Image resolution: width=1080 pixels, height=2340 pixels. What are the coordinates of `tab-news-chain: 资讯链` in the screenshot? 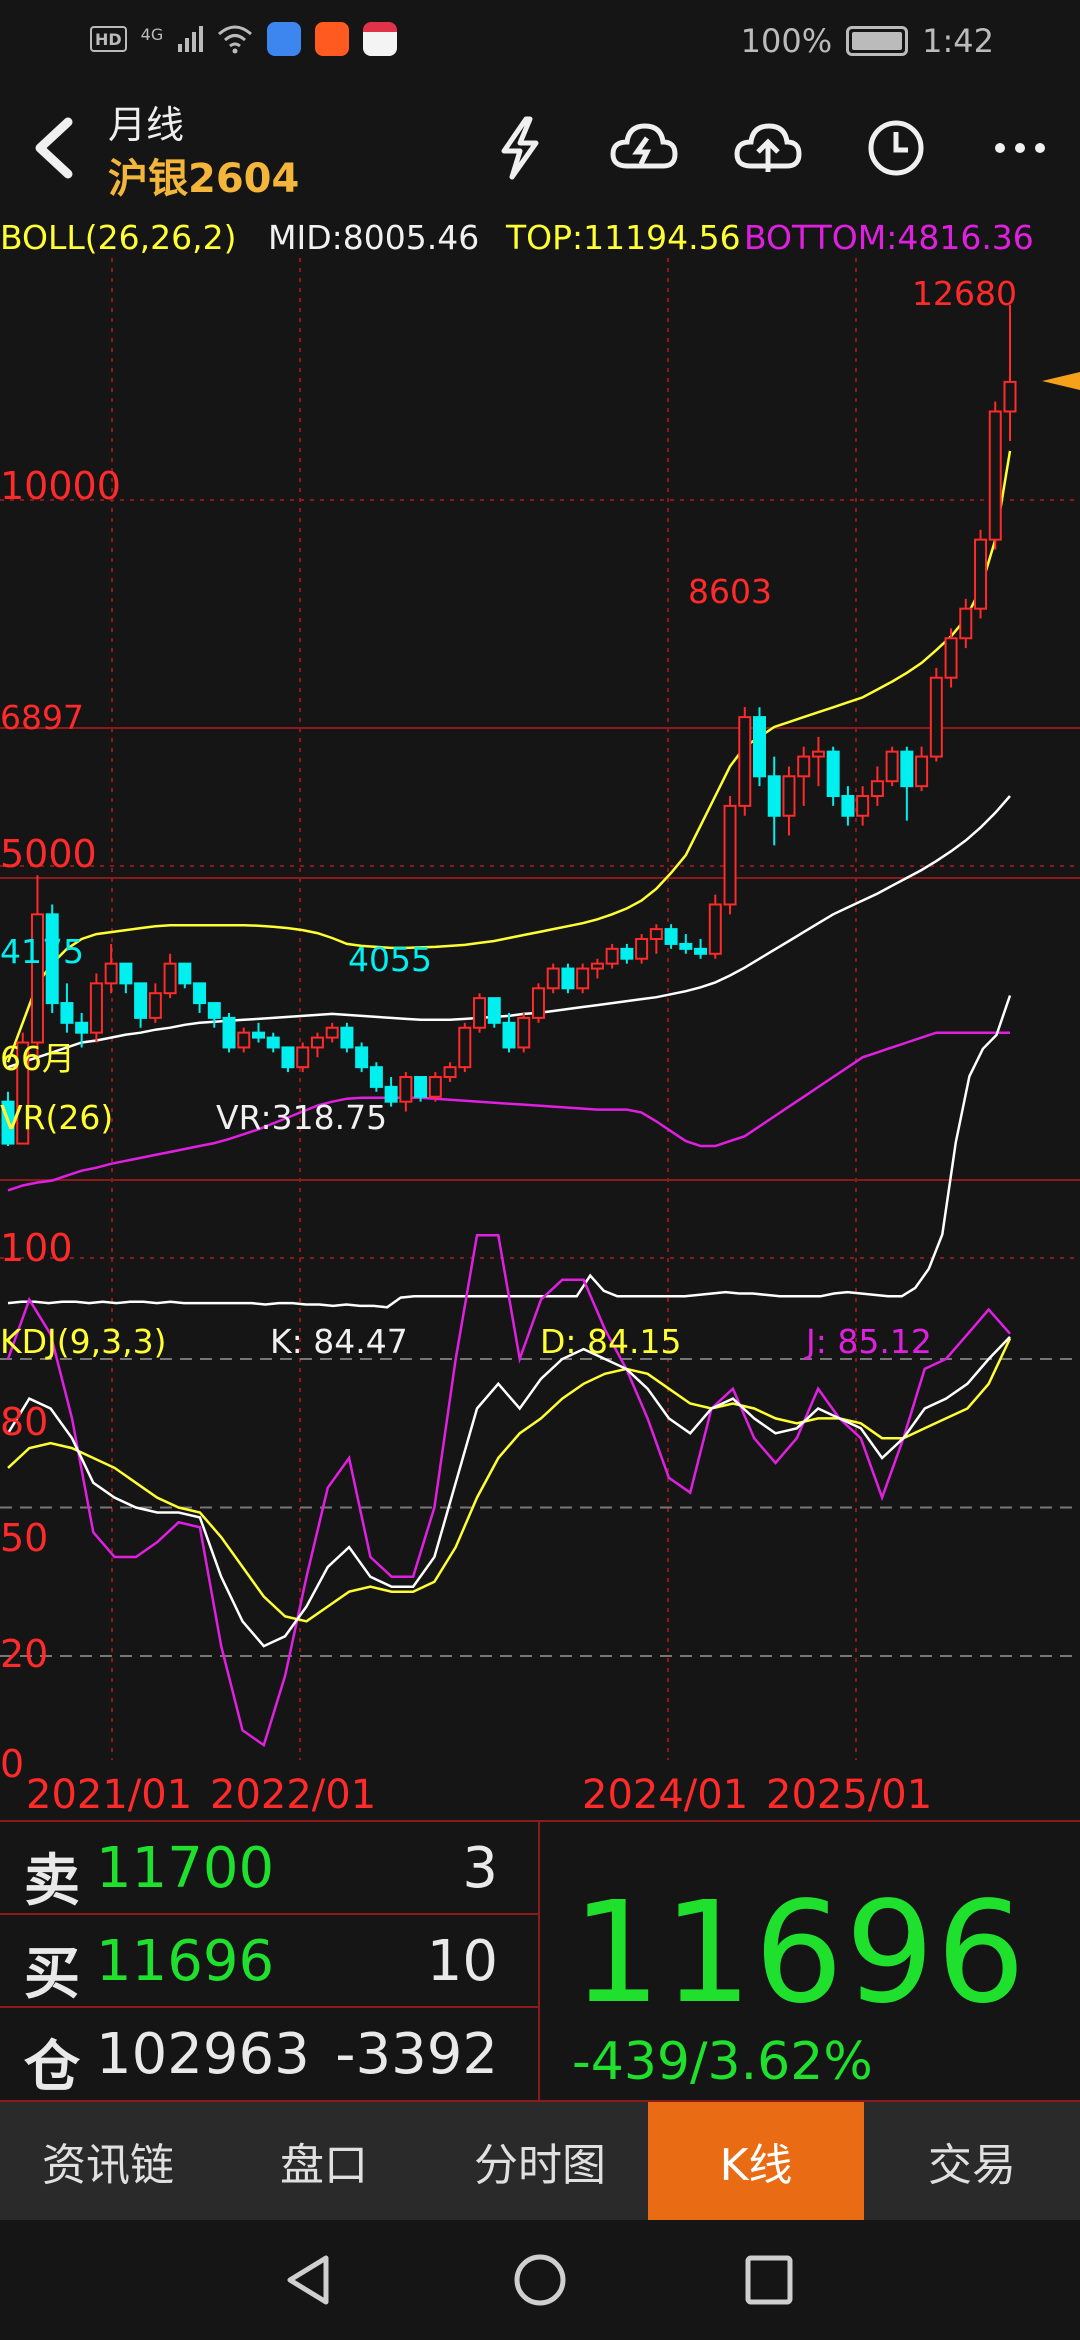 It's located at (108, 2165).